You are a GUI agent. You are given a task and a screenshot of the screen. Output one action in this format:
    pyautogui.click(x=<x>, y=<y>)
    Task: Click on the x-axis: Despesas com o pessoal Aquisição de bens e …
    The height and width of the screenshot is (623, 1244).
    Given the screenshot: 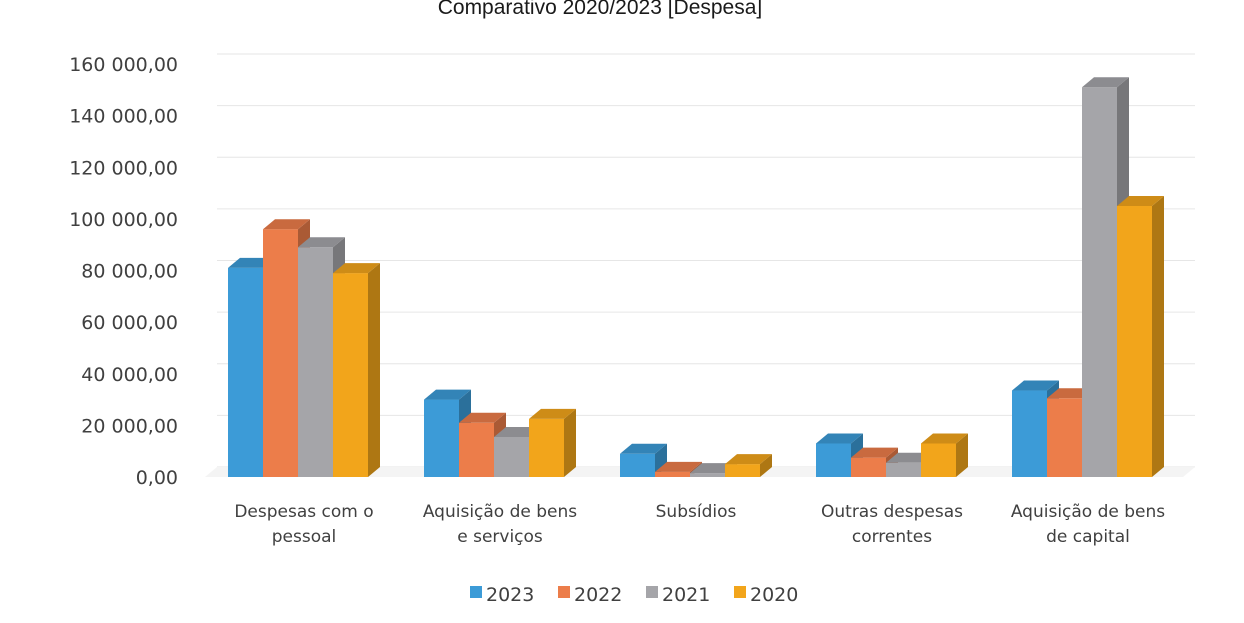 What is the action you would take?
    pyautogui.click(x=699, y=524)
    